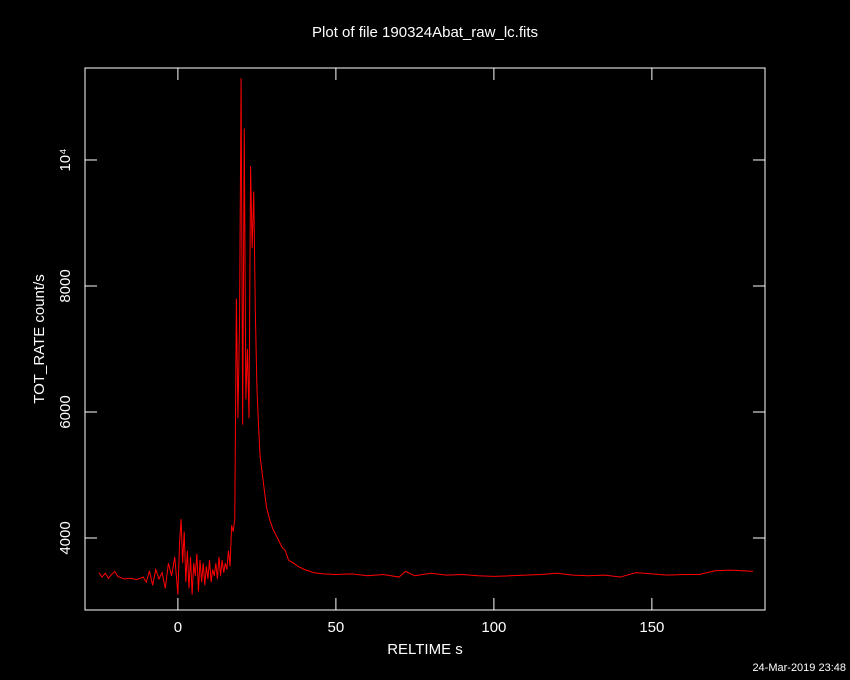 The image size is (850, 680). What do you see at coordinates (65, 537) in the screenshot?
I see `y-tick-label: 4000` at bounding box center [65, 537].